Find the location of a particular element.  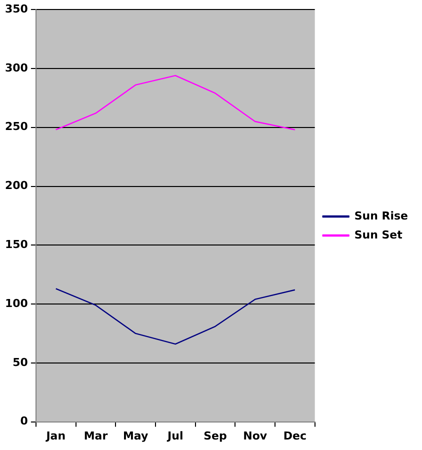

x-tick-label: Nov is located at coordinates (255, 435).